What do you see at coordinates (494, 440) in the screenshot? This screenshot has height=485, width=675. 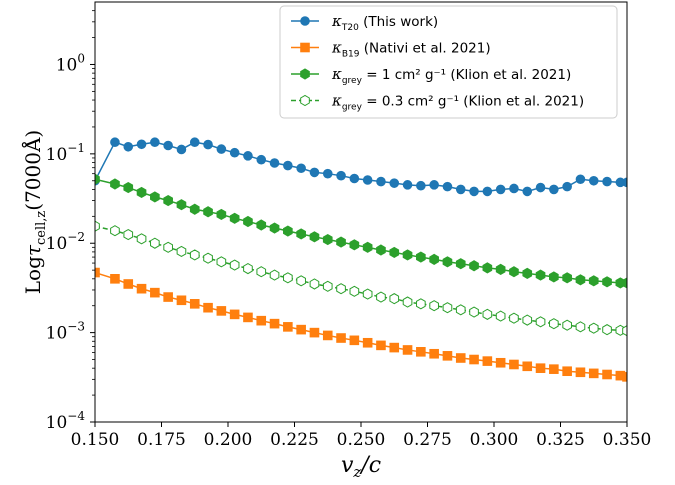 I see `x-tick-label: 0.300` at bounding box center [494, 440].